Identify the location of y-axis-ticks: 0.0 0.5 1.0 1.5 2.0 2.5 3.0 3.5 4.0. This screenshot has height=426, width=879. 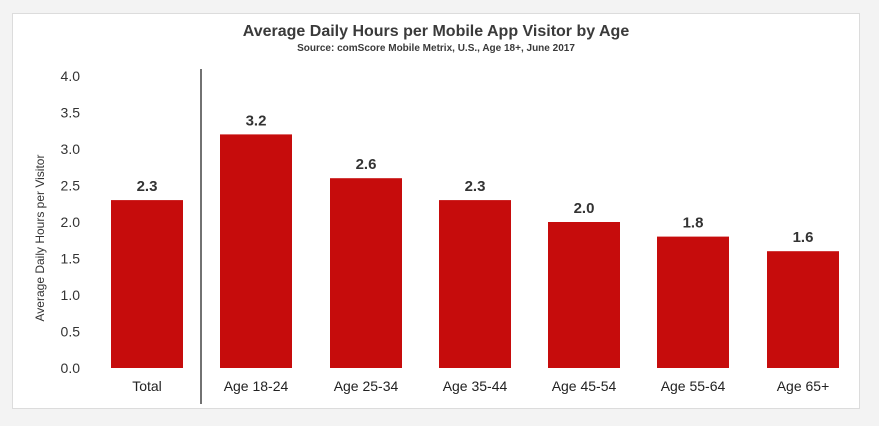
(71, 222).